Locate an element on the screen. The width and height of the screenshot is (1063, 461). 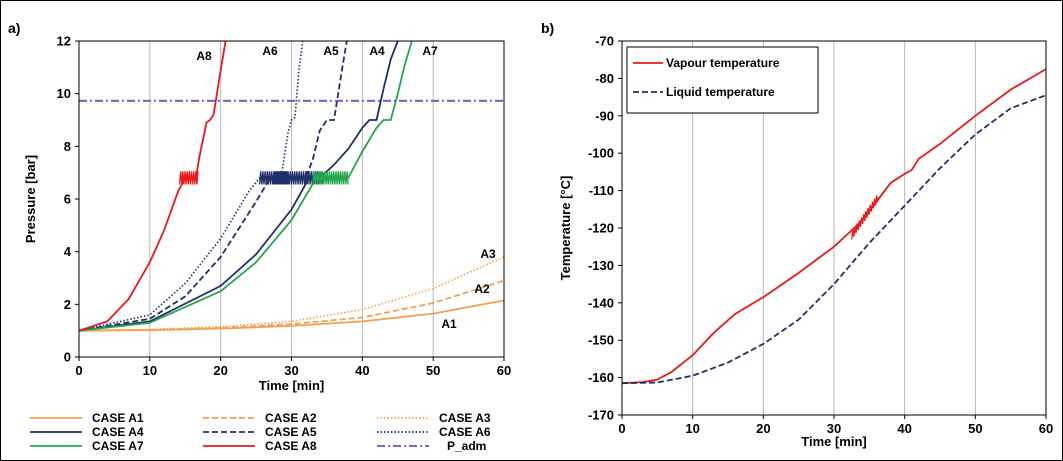
curve-label-a3: A3 is located at coordinates (488, 254).